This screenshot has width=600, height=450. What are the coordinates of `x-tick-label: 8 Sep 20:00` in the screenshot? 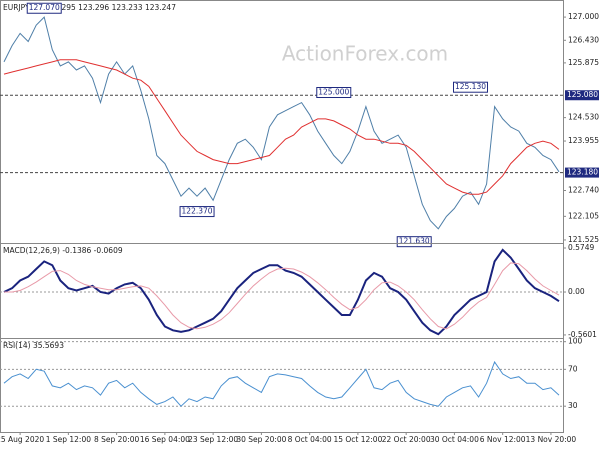 It's located at (117, 439).